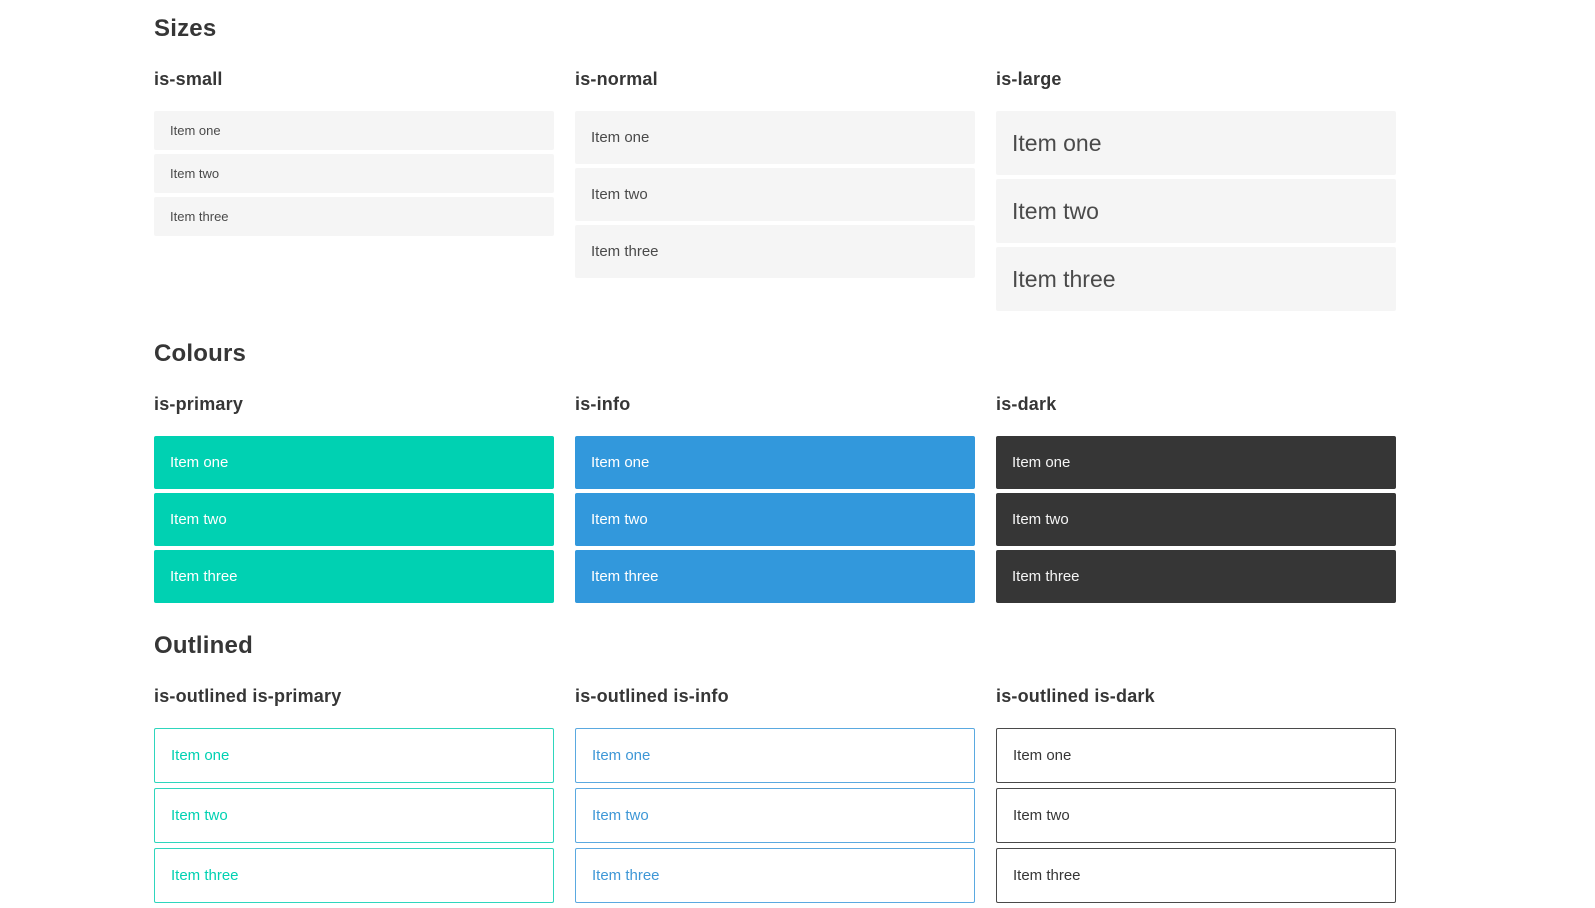 This screenshot has height=908, width=1595. I want to click on list-is-primary: Item one Item two Item three, so click(354, 519).